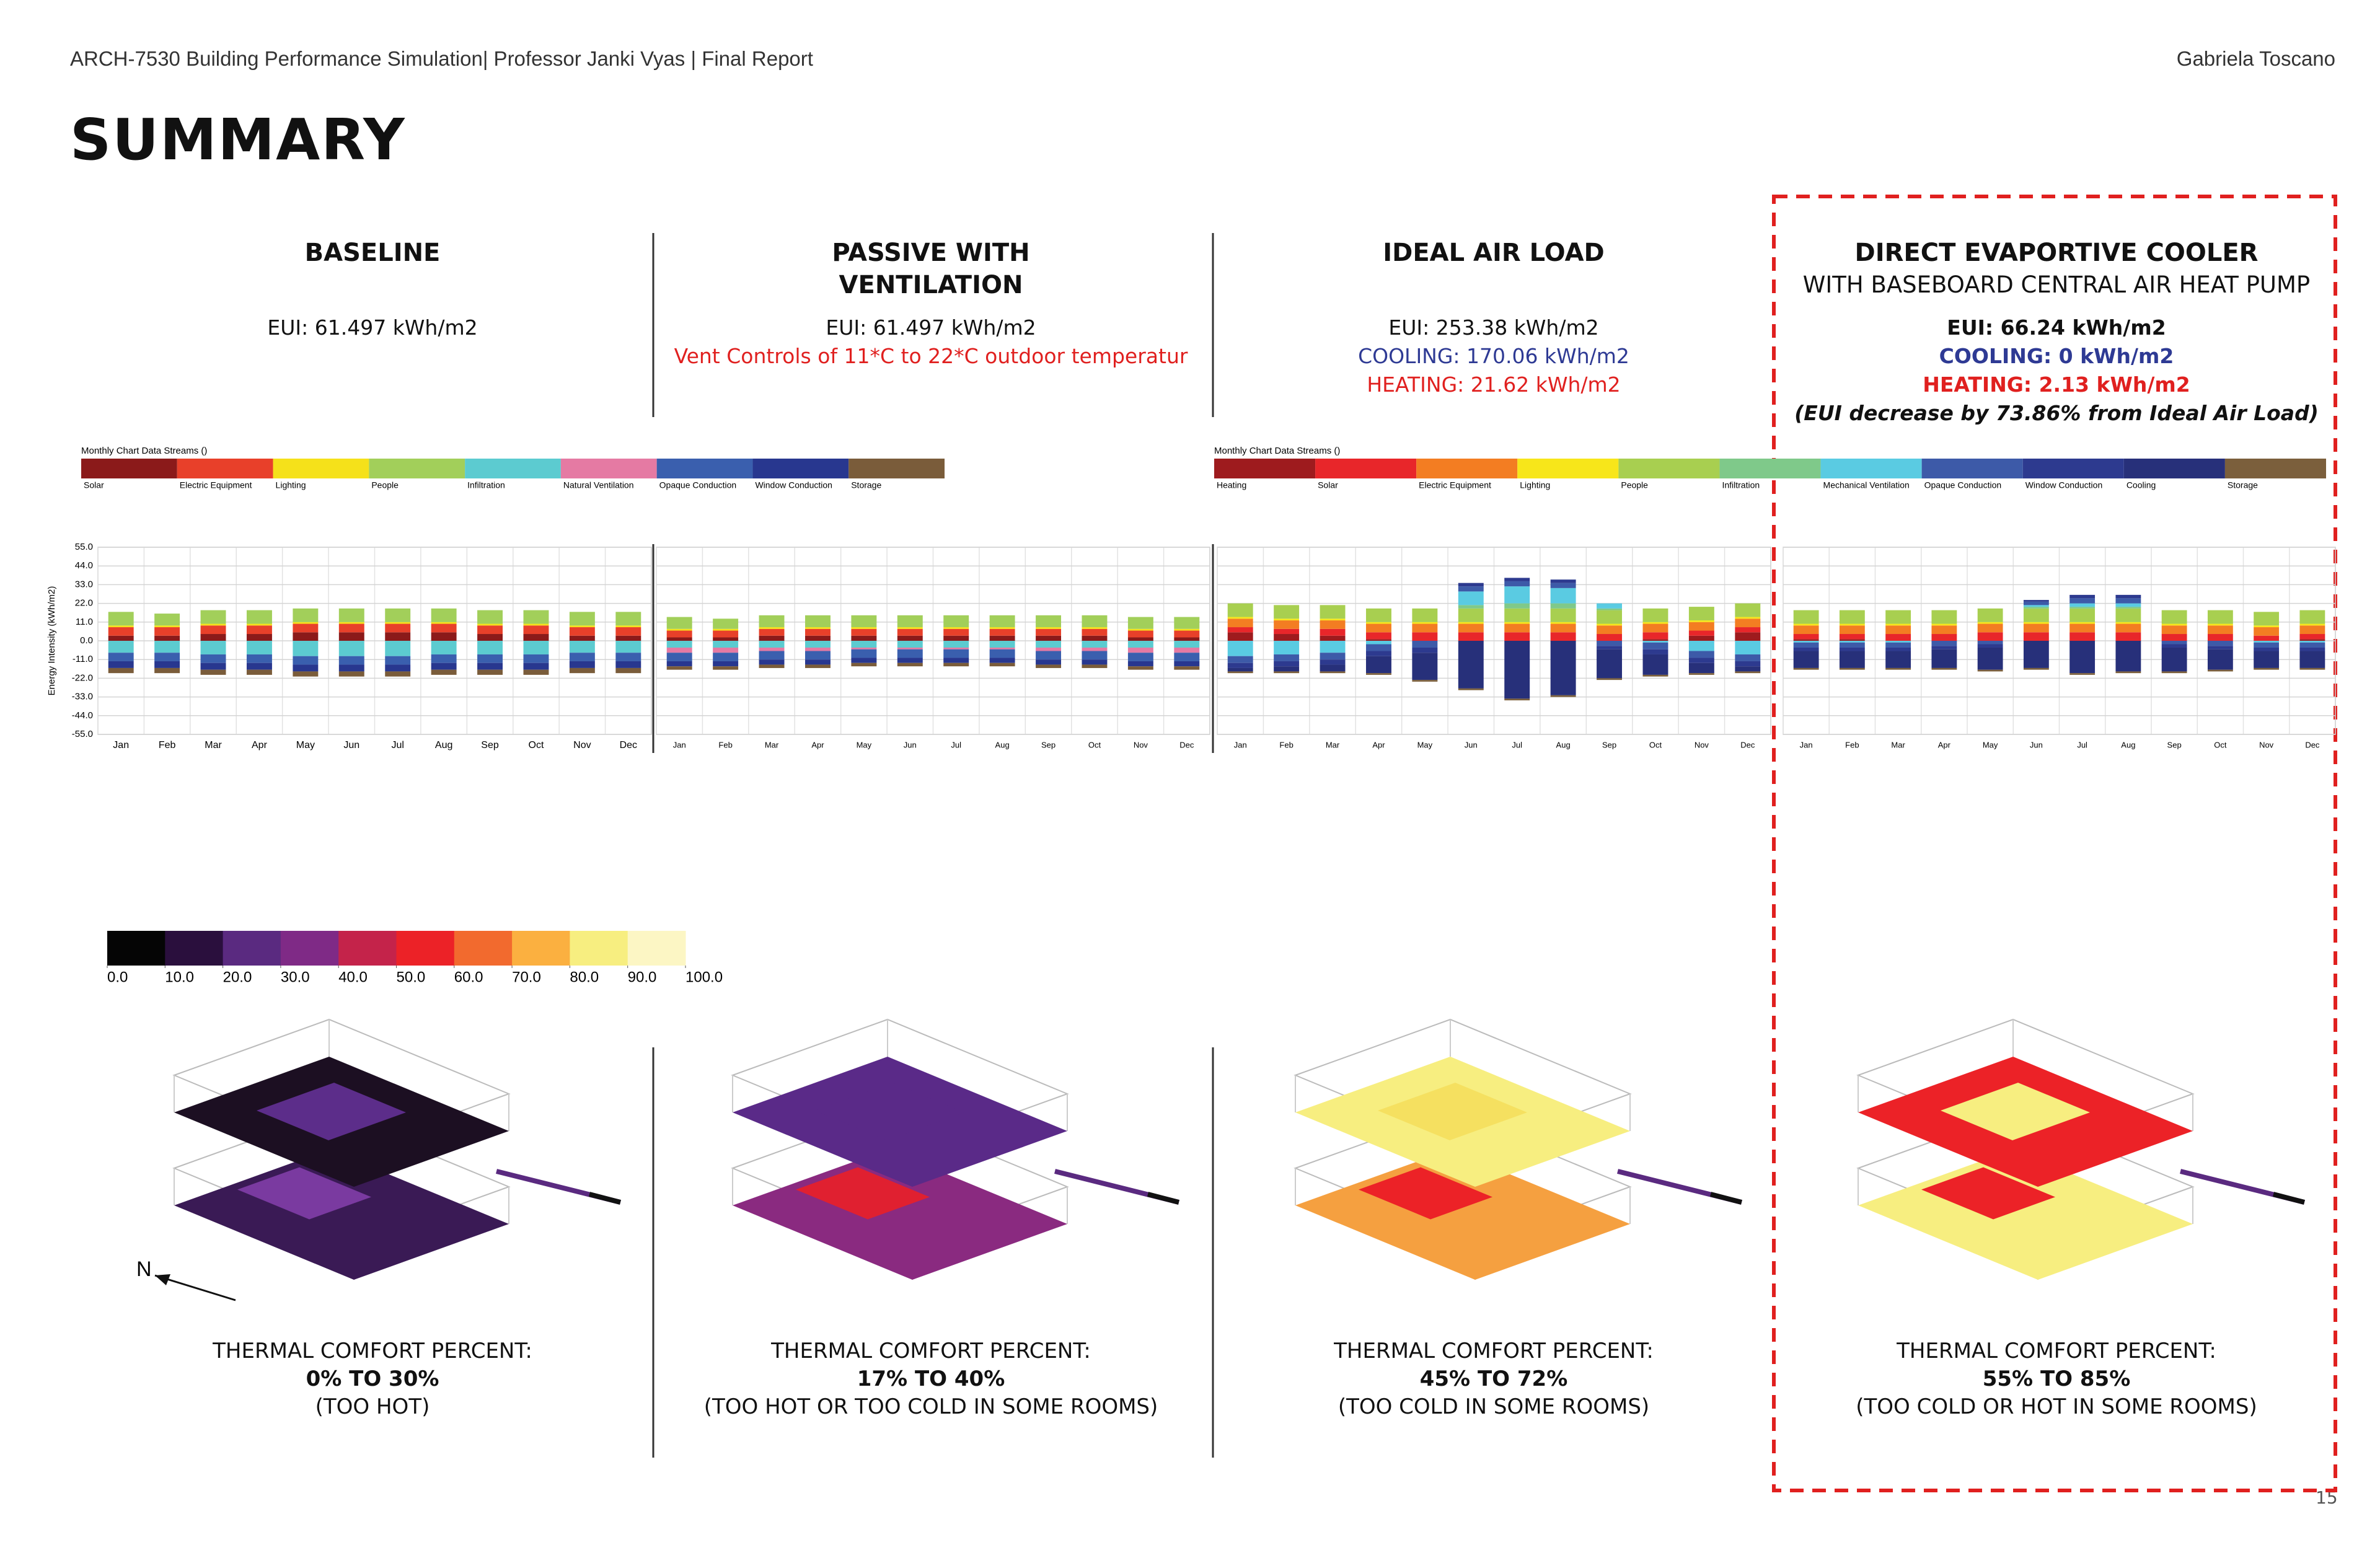 This screenshot has height=1545, width=2380. Describe the element at coordinates (2312, 744) in the screenshot. I see `x-tick-label: Dec` at that location.